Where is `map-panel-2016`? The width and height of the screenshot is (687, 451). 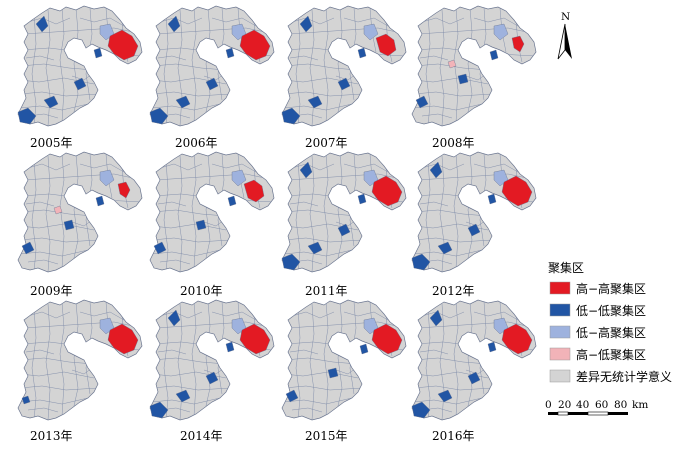
map-panel-2016 is located at coordinates (474, 360).